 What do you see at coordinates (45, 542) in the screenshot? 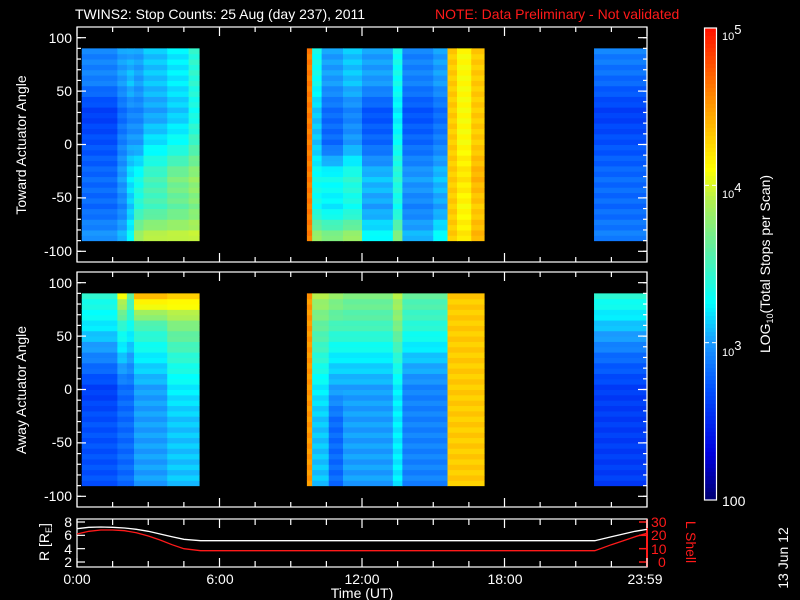
I see `r-ylabel: R [RE]` at bounding box center [45, 542].